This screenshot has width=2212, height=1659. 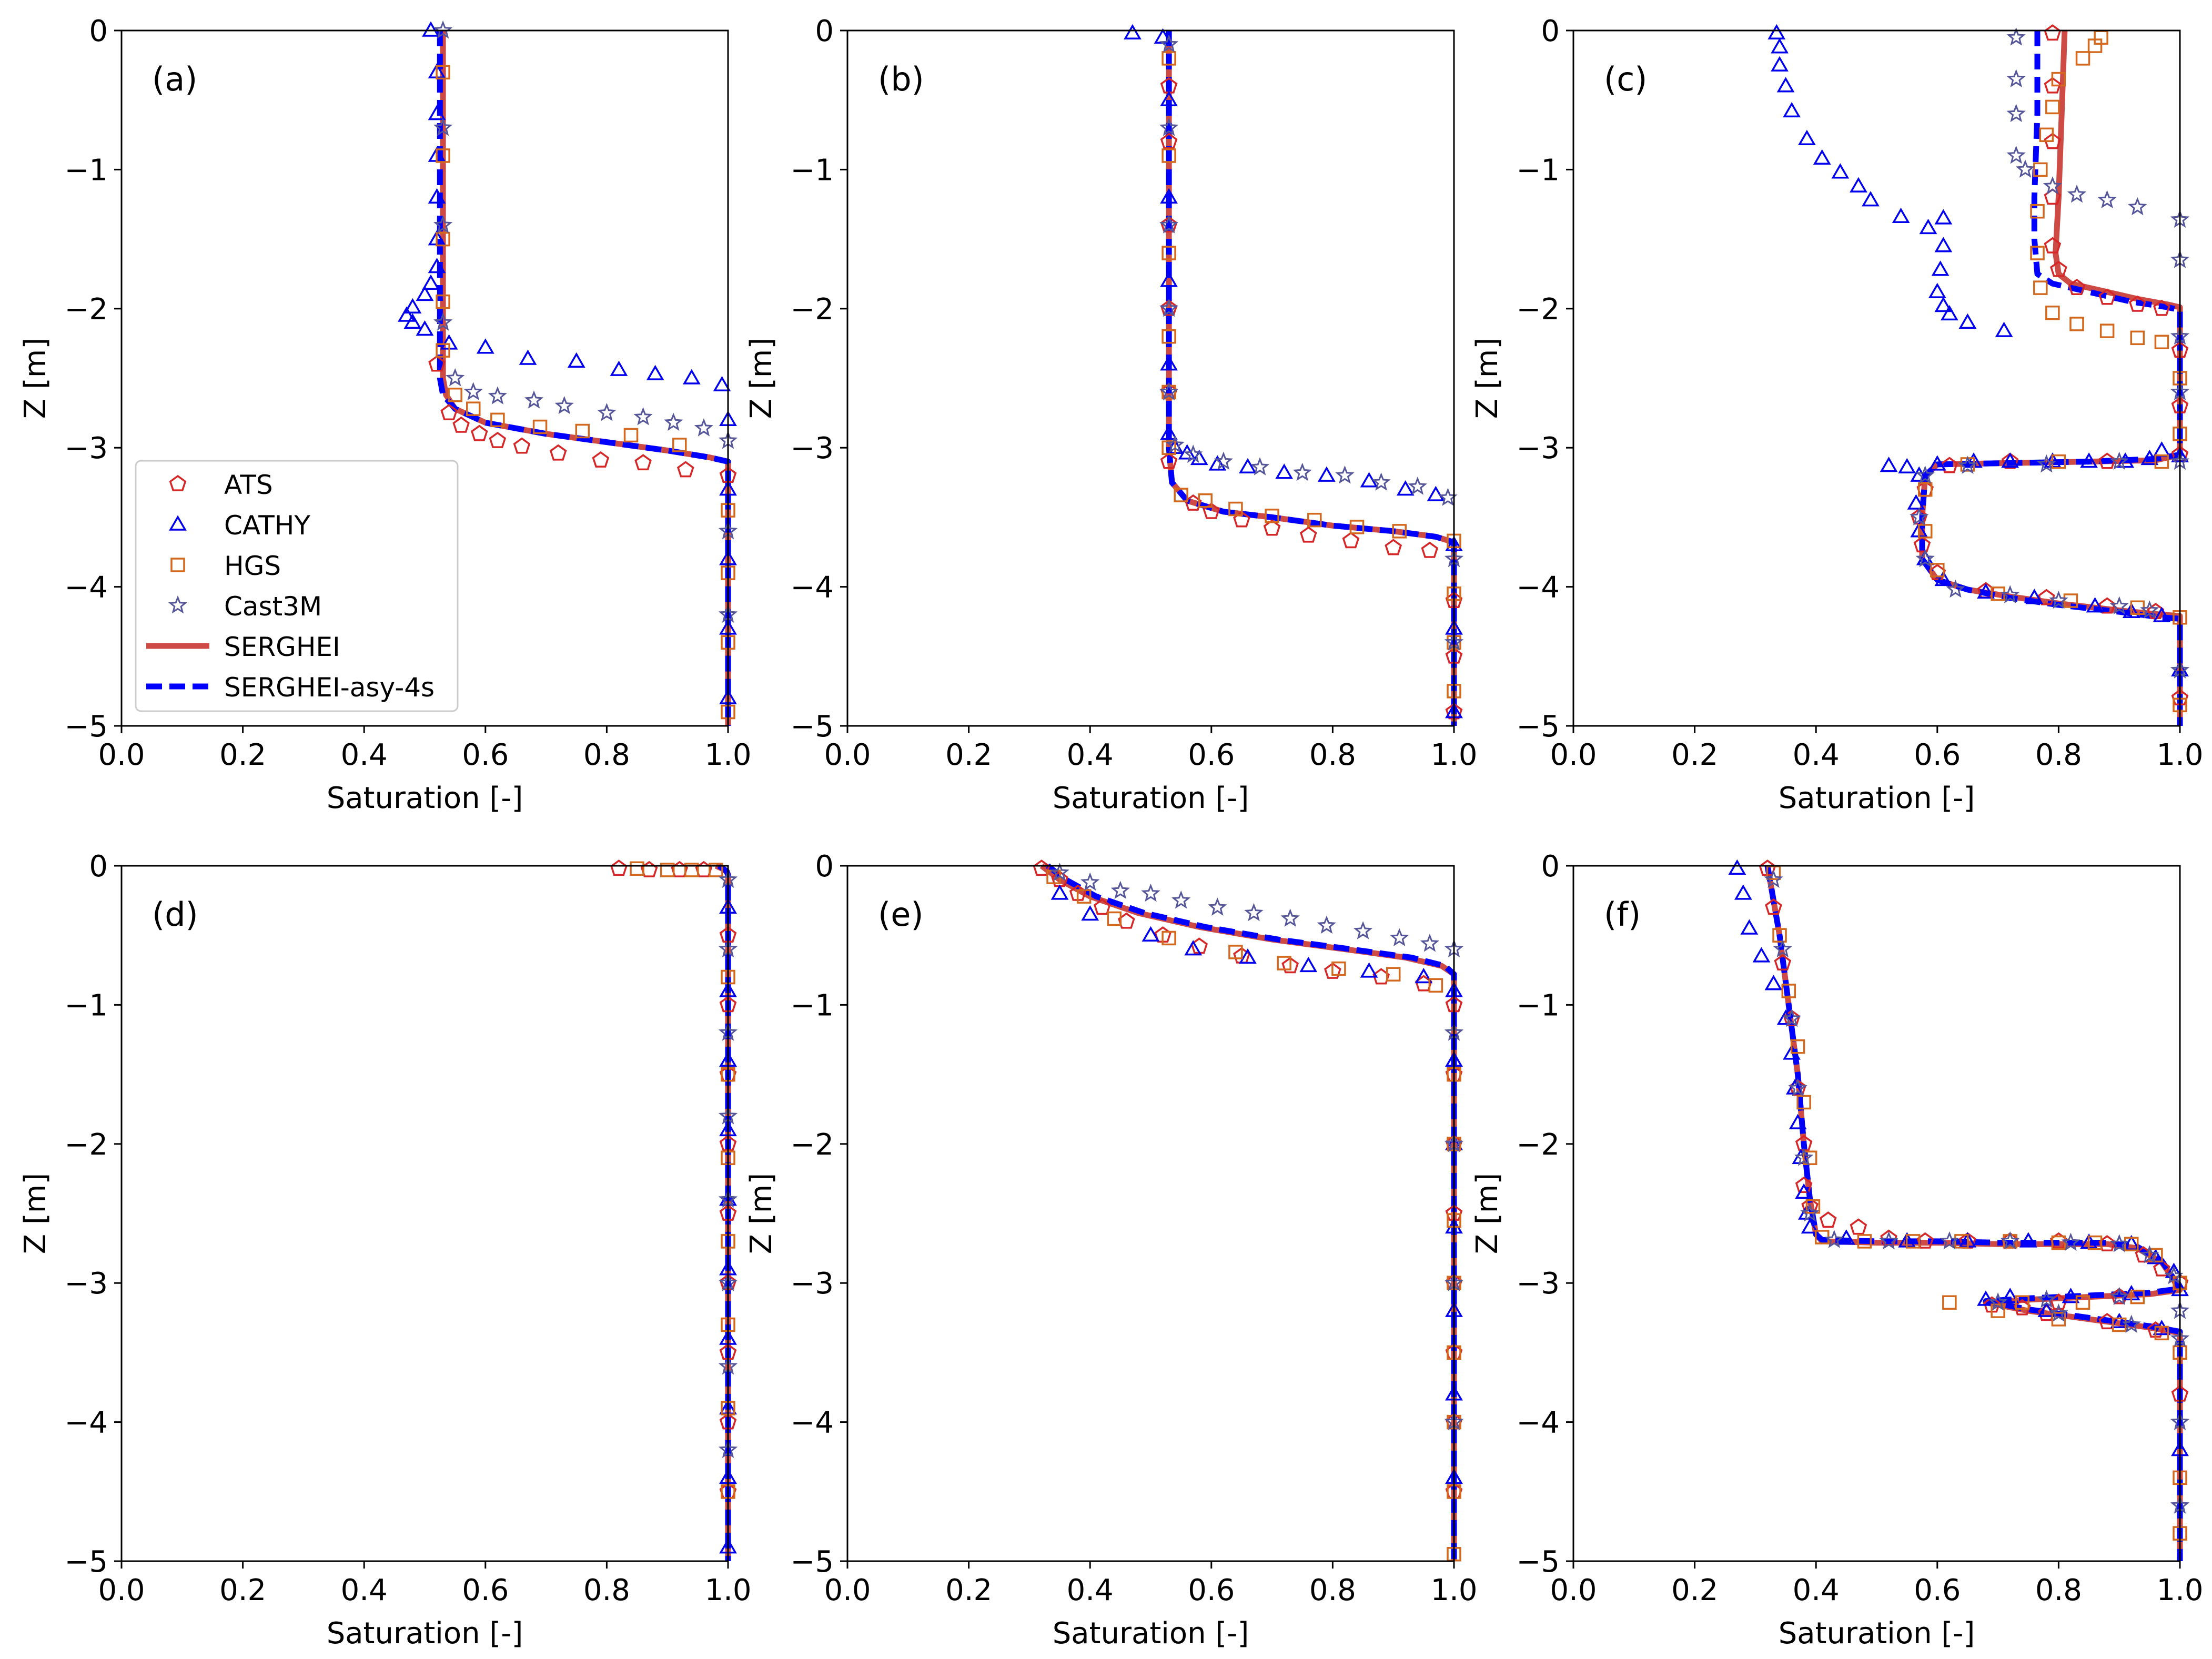 I want to click on y-tick-label: −1, so click(x=812, y=170).